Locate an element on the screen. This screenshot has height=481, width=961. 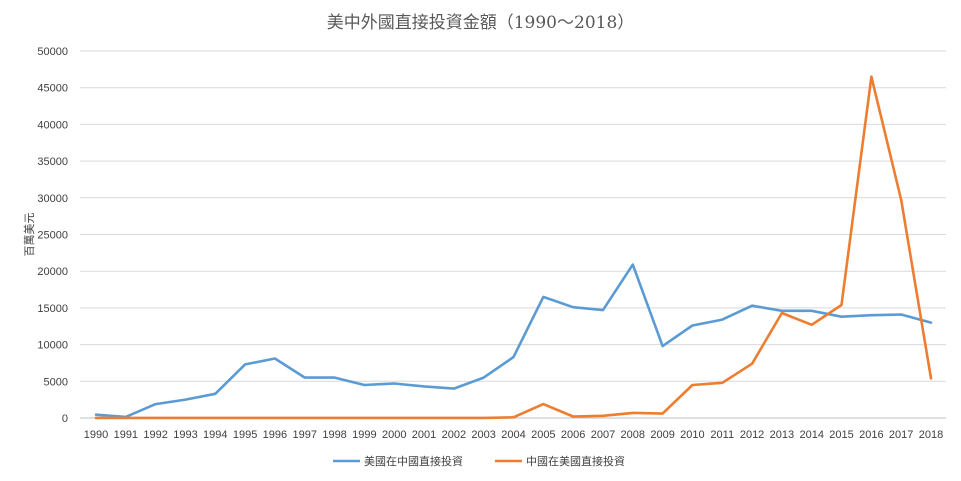
y-tick-label-25000: 25000 is located at coordinates (52, 236).